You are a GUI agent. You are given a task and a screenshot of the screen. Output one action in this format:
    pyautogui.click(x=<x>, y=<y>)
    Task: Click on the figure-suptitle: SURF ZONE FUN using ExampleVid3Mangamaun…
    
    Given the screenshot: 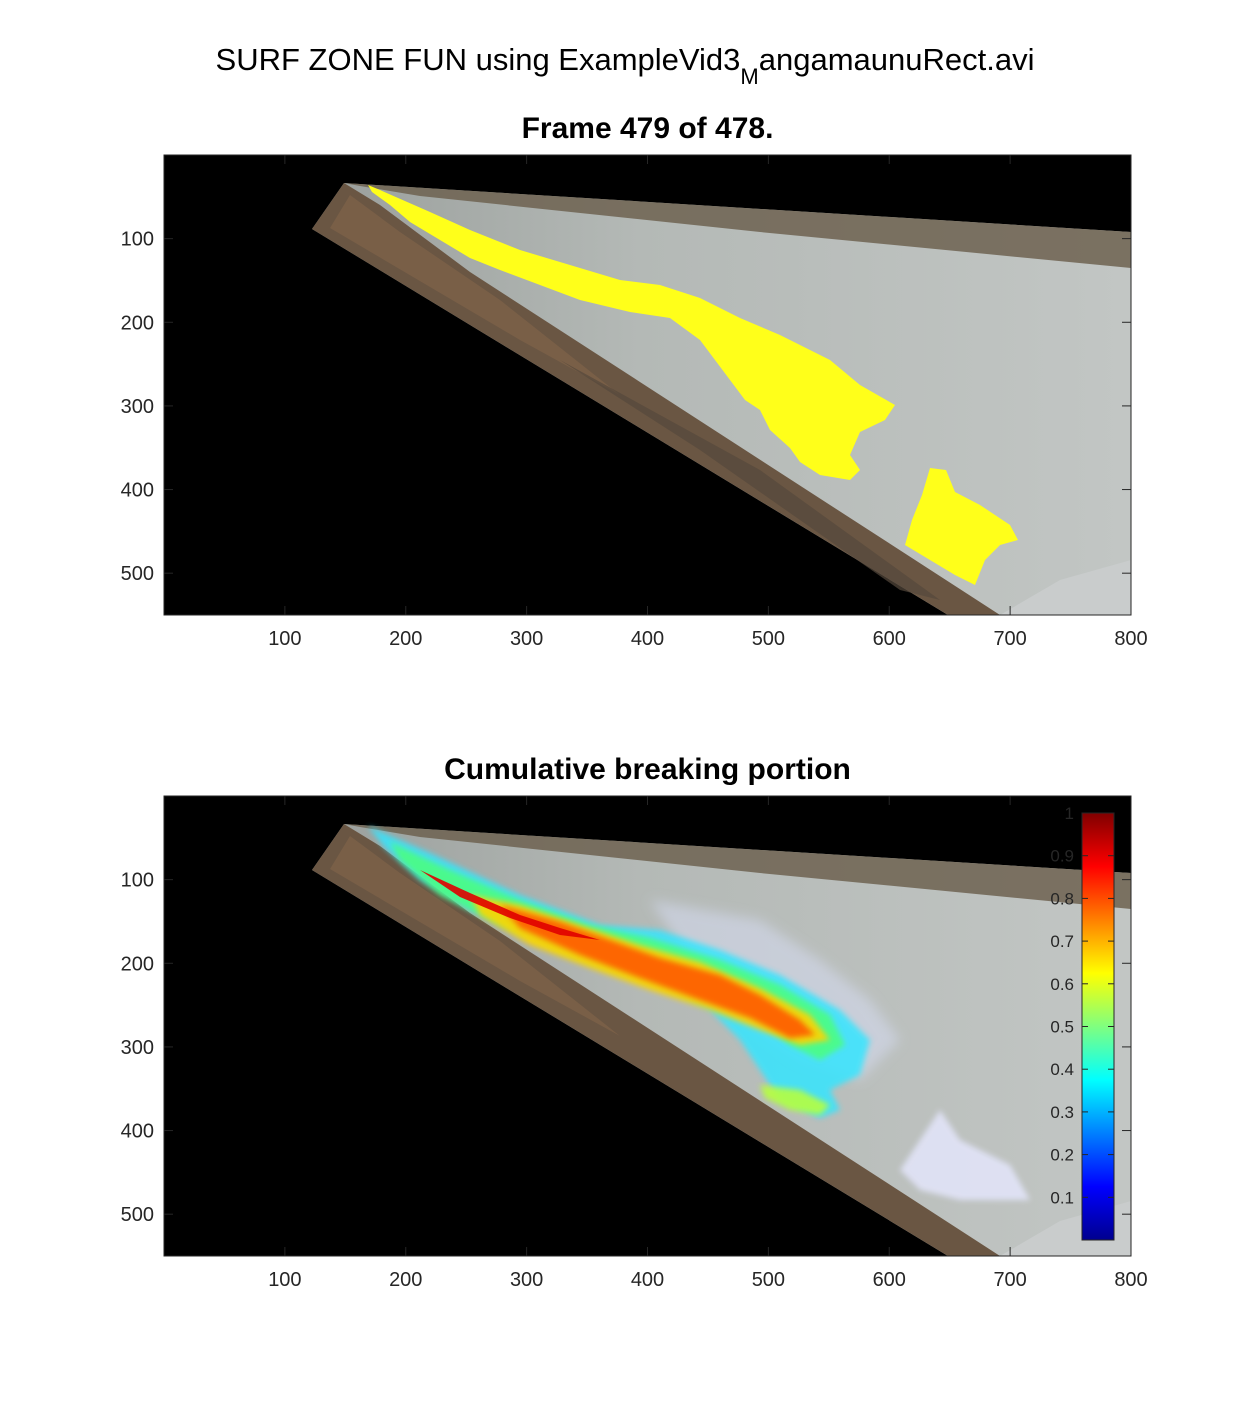 What is the action you would take?
    pyautogui.click(x=625, y=65)
    